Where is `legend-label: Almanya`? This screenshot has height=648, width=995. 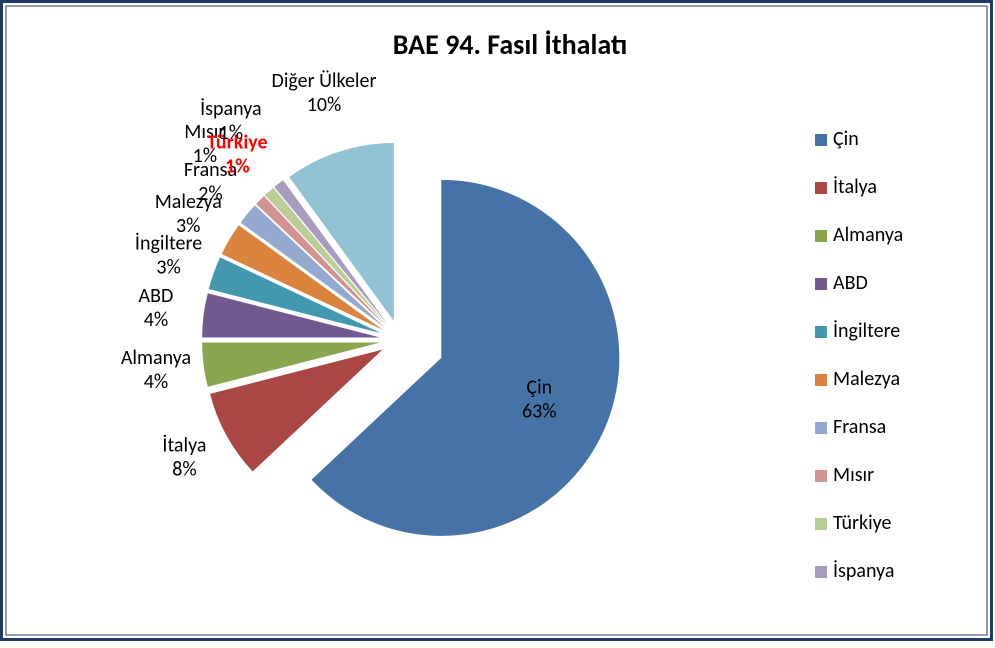 legend-label: Almanya is located at coordinates (868, 235).